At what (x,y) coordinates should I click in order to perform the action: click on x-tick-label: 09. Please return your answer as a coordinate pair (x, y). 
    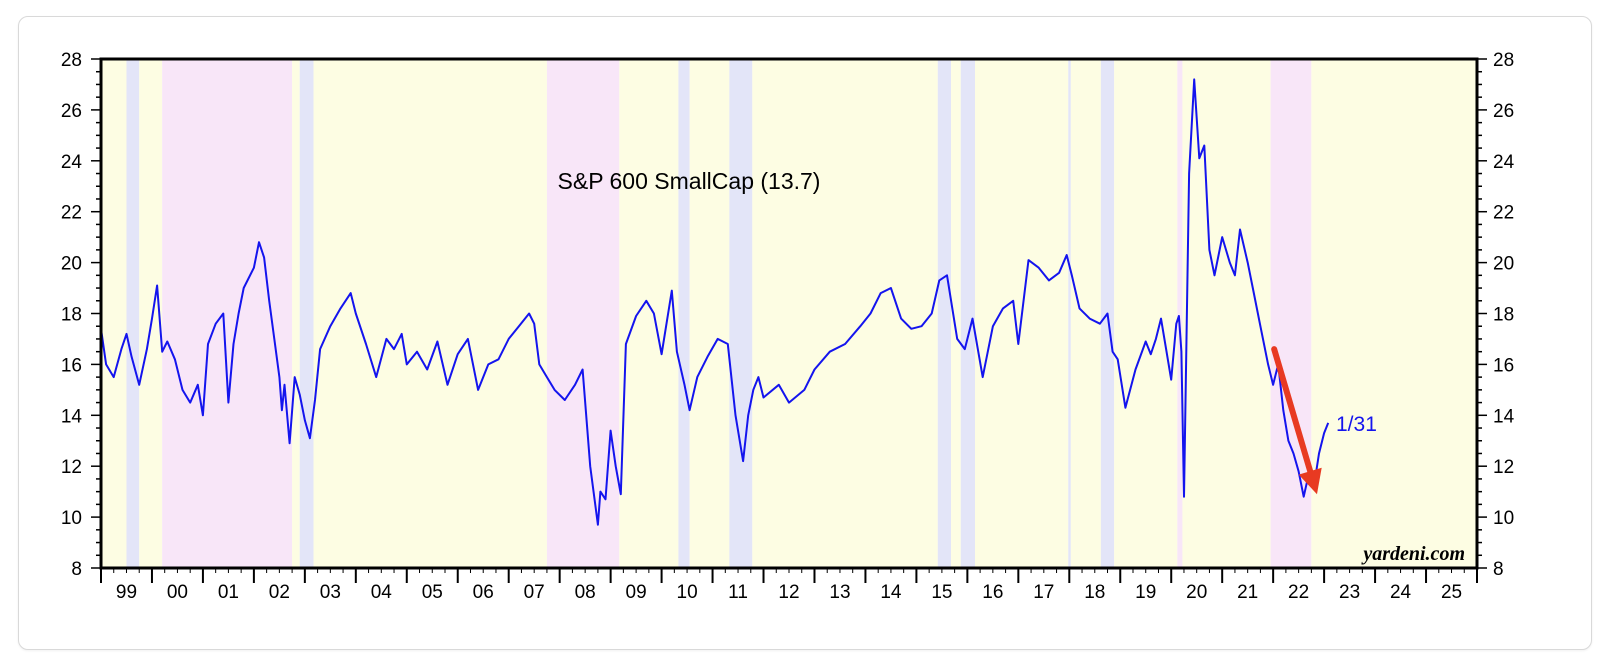
    Looking at the image, I should click on (636, 592).